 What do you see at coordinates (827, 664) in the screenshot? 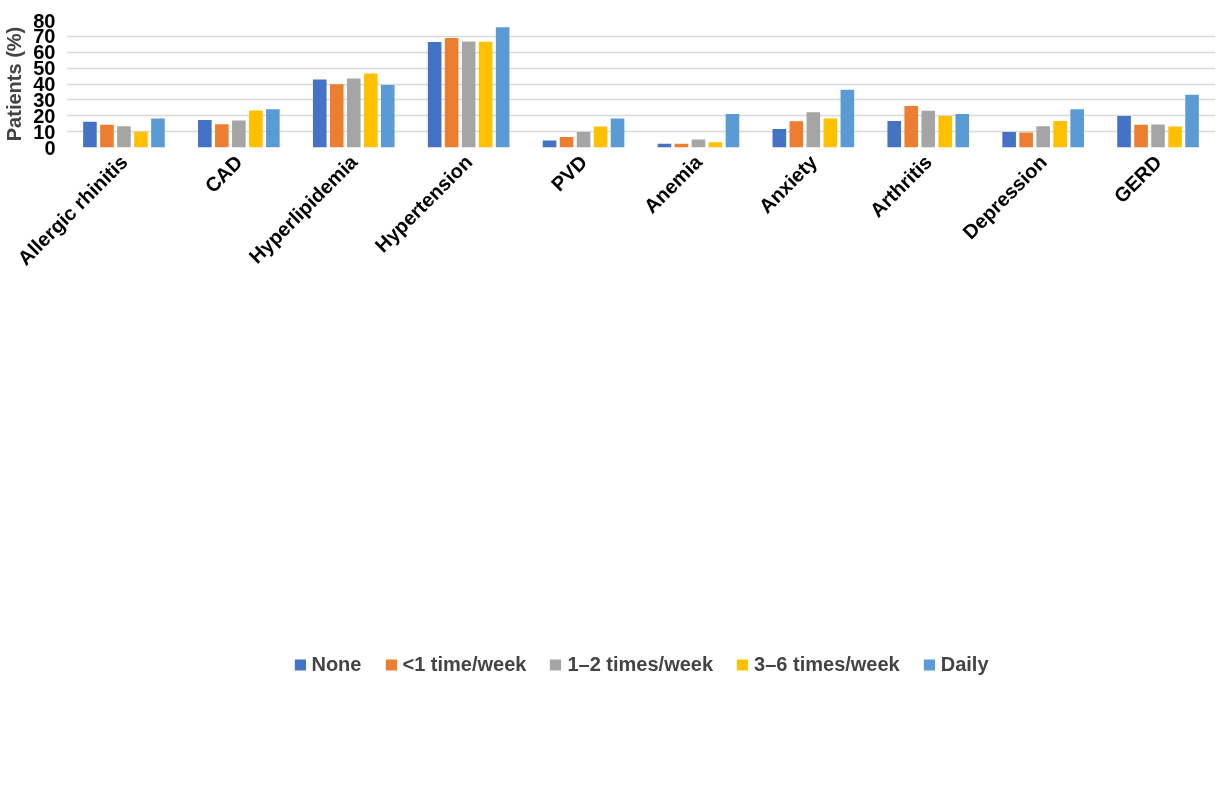
I see `legend-label: 3–6 times/week` at bounding box center [827, 664].